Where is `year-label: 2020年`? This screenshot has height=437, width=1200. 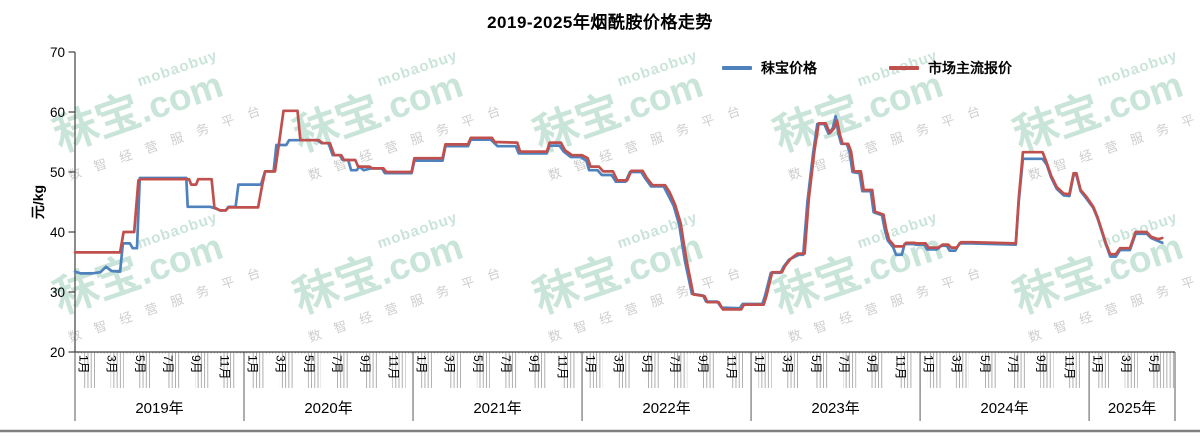
year-label: 2020年 is located at coordinates (328, 408).